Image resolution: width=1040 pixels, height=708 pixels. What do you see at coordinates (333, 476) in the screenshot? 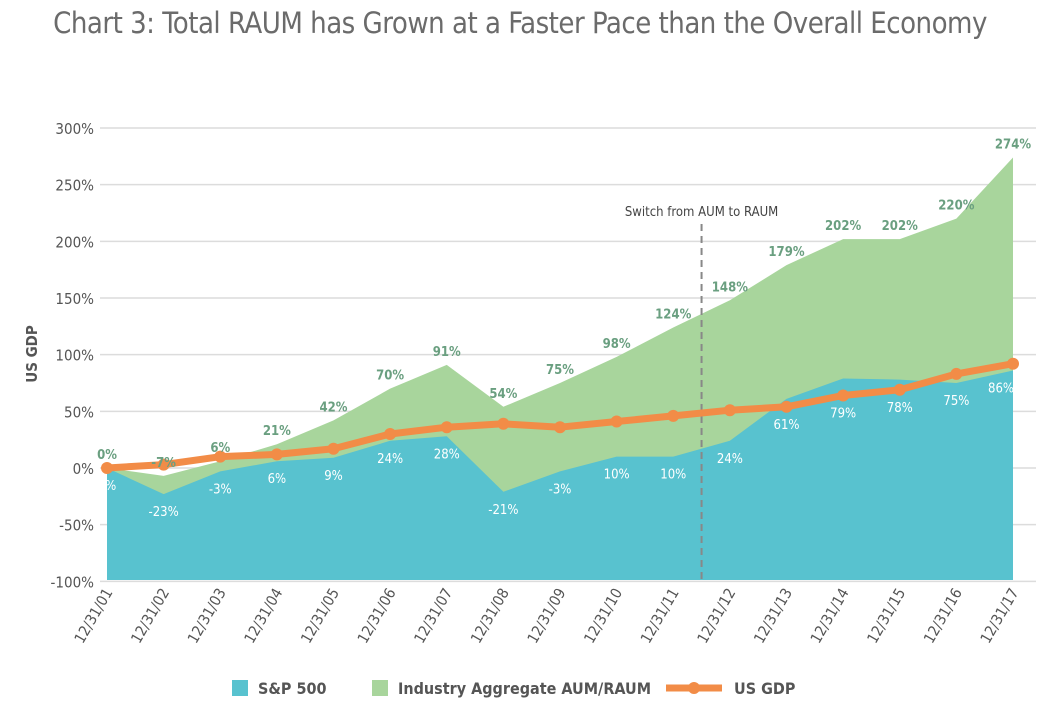
I see `sp500-data-label: 9%` at bounding box center [333, 476].